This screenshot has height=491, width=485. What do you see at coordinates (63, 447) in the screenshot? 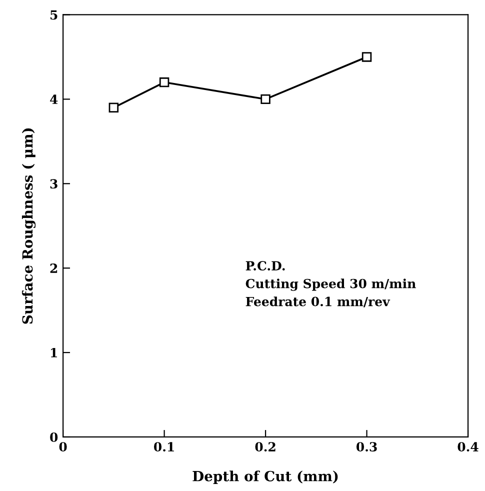
I see `x-tick-label: 0` at bounding box center [63, 447].